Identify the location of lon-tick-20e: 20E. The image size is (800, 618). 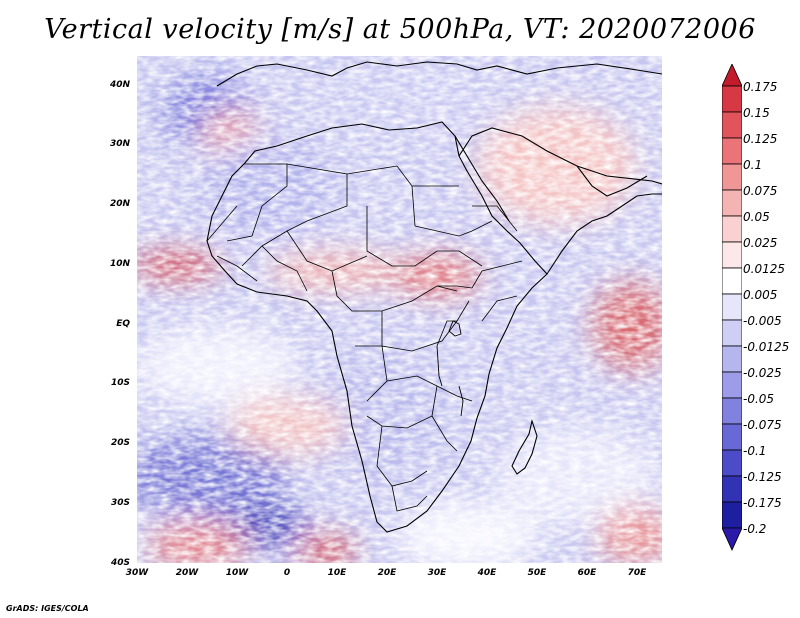
(387, 573).